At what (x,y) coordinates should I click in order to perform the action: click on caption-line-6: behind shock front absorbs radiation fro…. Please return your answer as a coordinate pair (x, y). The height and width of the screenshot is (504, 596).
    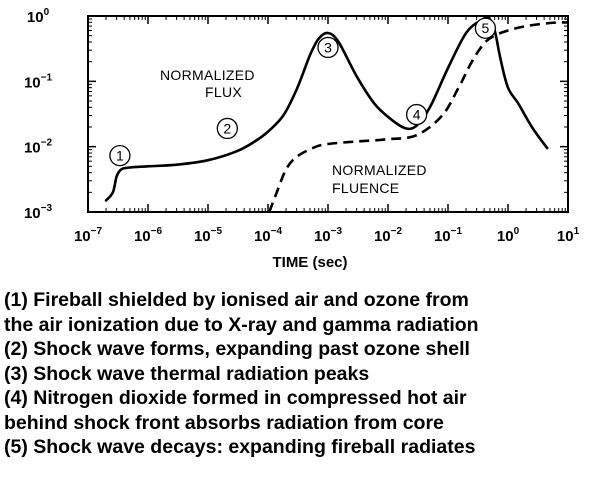
    Looking at the image, I should click on (224, 422).